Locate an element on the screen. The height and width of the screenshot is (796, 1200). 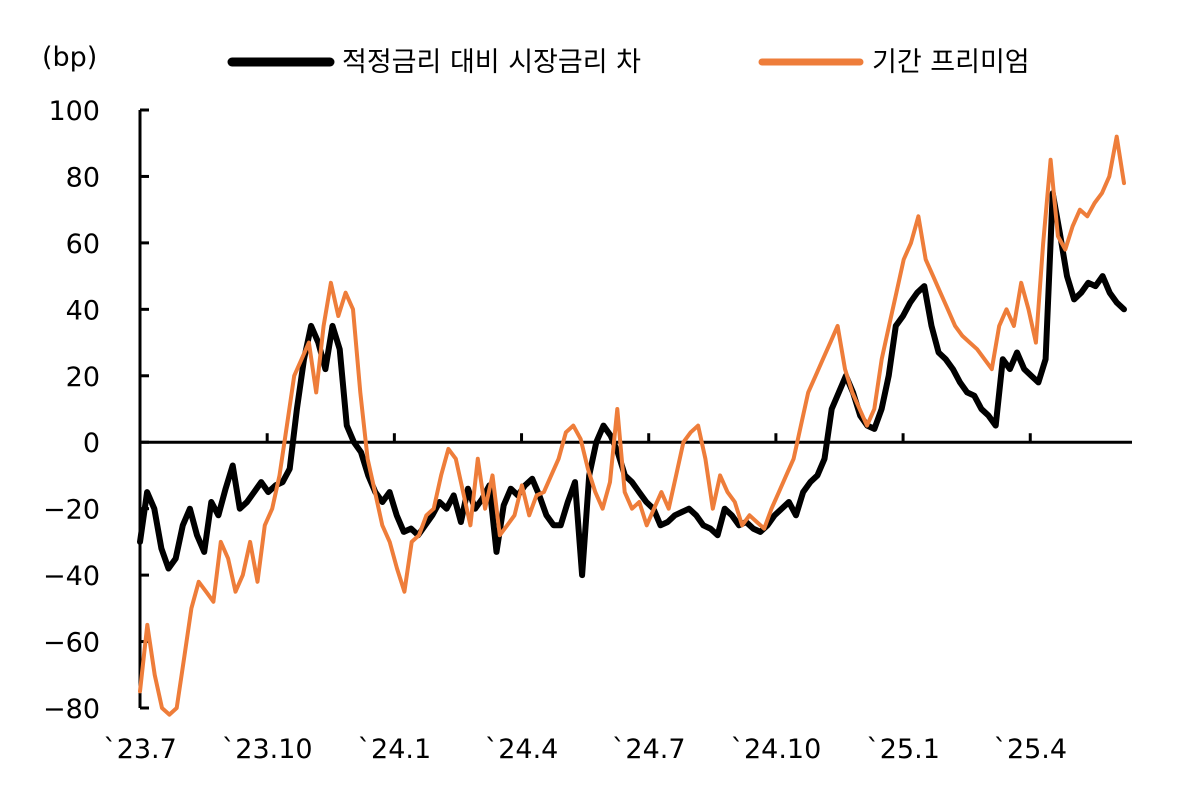
x-tick-label: `25.4 is located at coordinates (1030, 749).